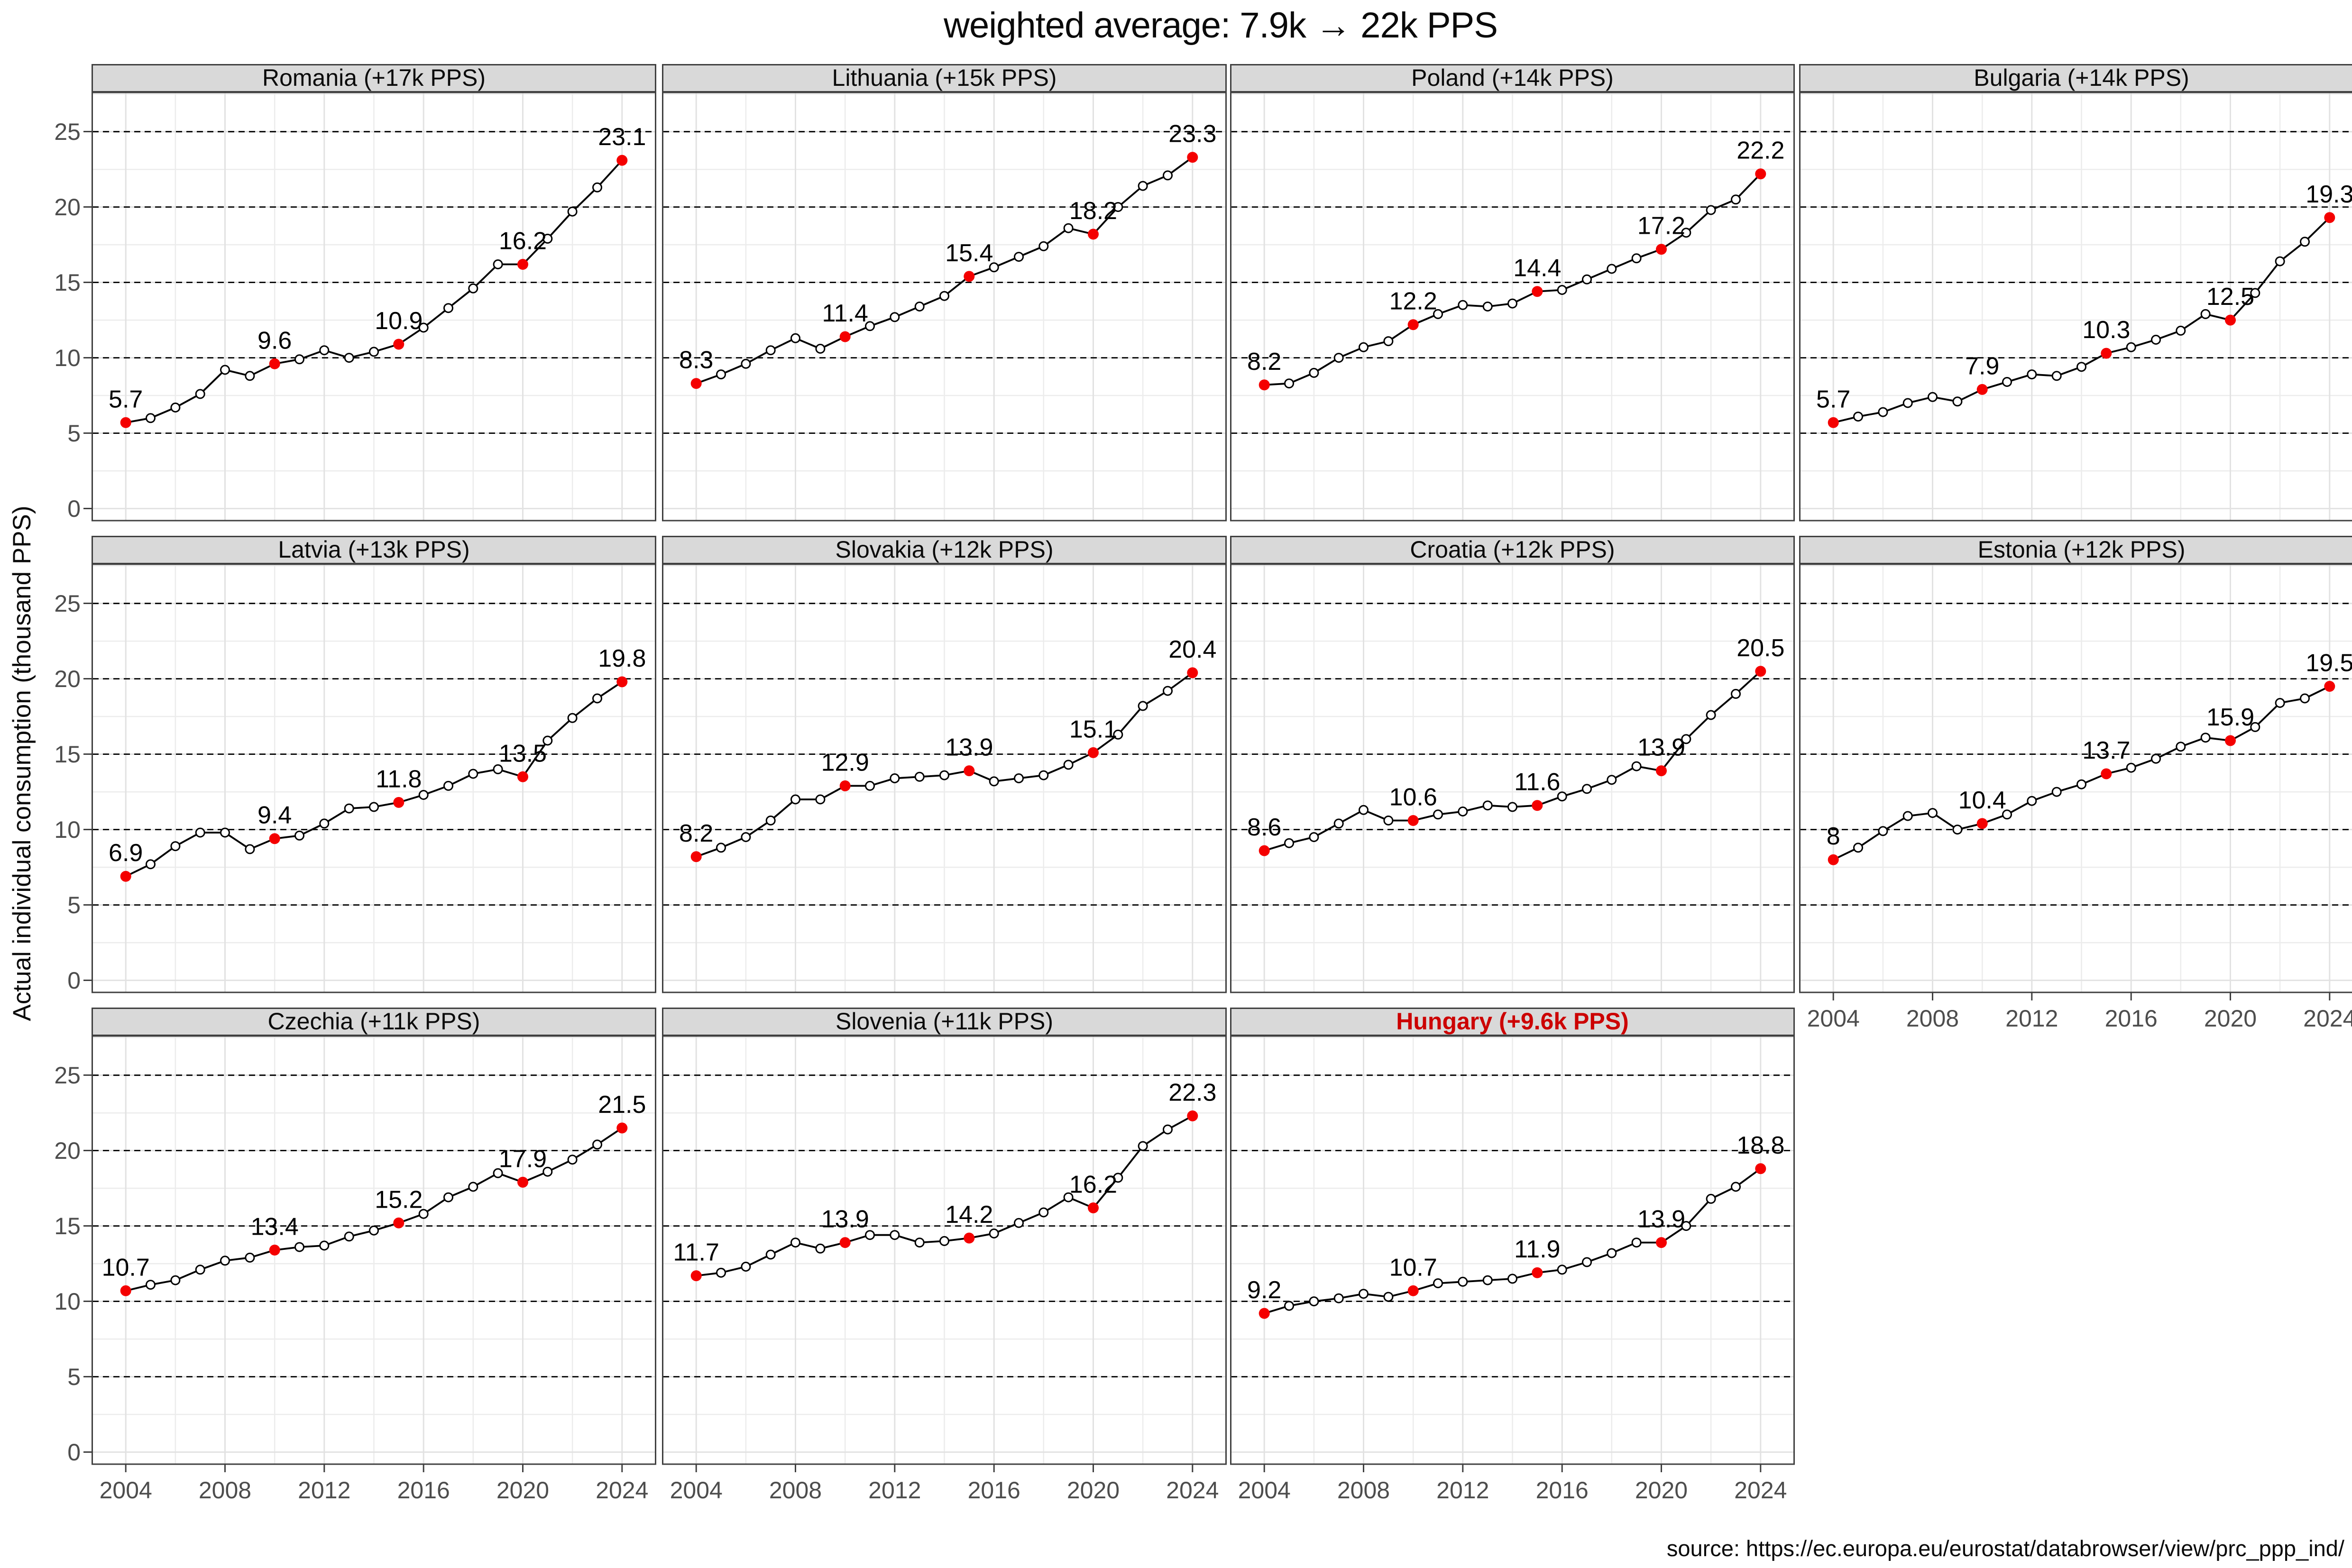 Image resolution: width=2352 pixels, height=1568 pixels. What do you see at coordinates (399, 321) in the screenshot?
I see `point-label: 10.9` at bounding box center [399, 321].